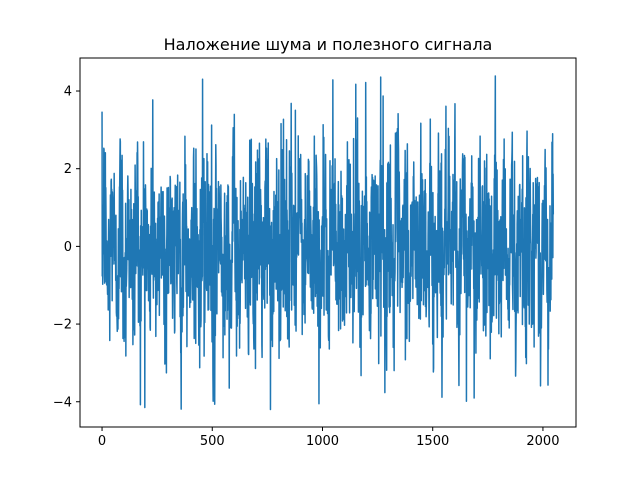  I want to click on chart-title: Наложение шума и полезного сигнала, so click(328, 44).